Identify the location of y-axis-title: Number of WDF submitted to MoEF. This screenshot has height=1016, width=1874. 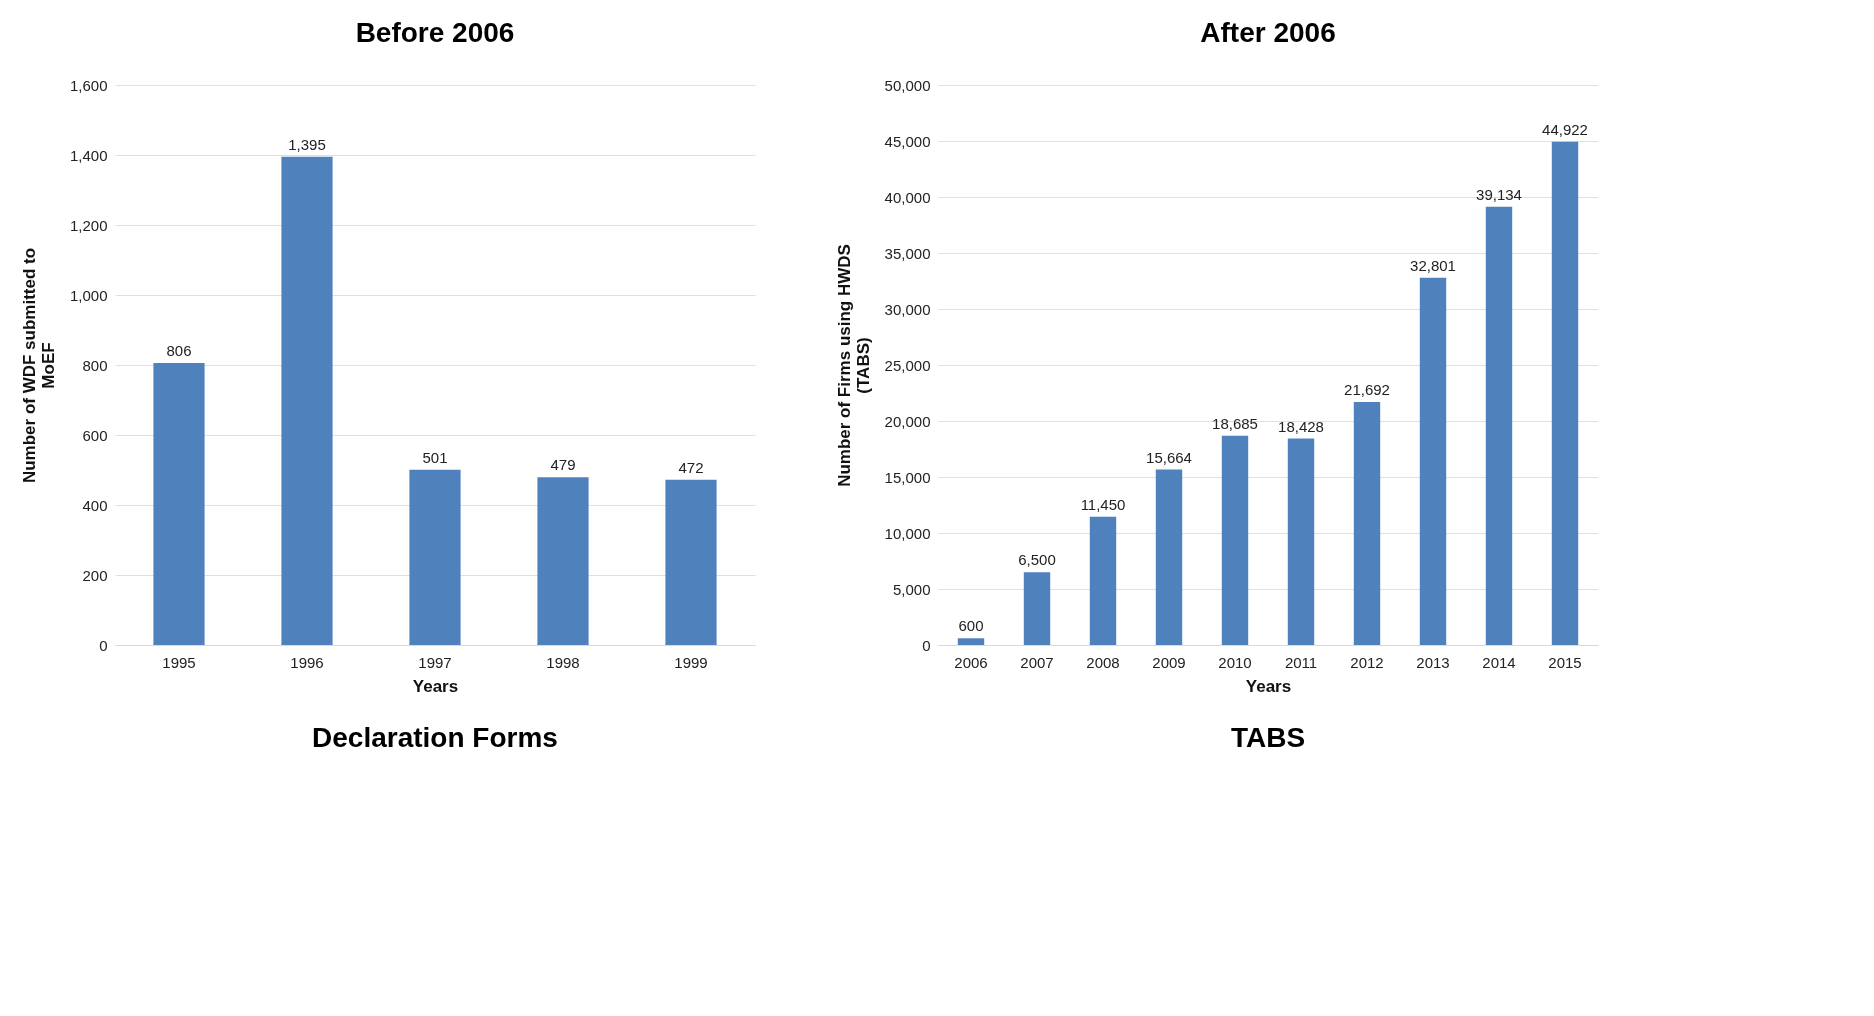
(38, 365).